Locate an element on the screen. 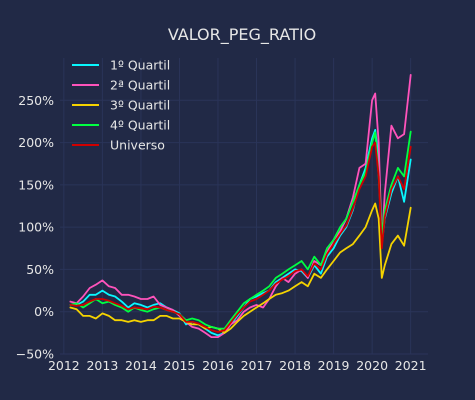 The width and height of the screenshot is (475, 400). legend-label: 3º Quartil is located at coordinates (140, 105).